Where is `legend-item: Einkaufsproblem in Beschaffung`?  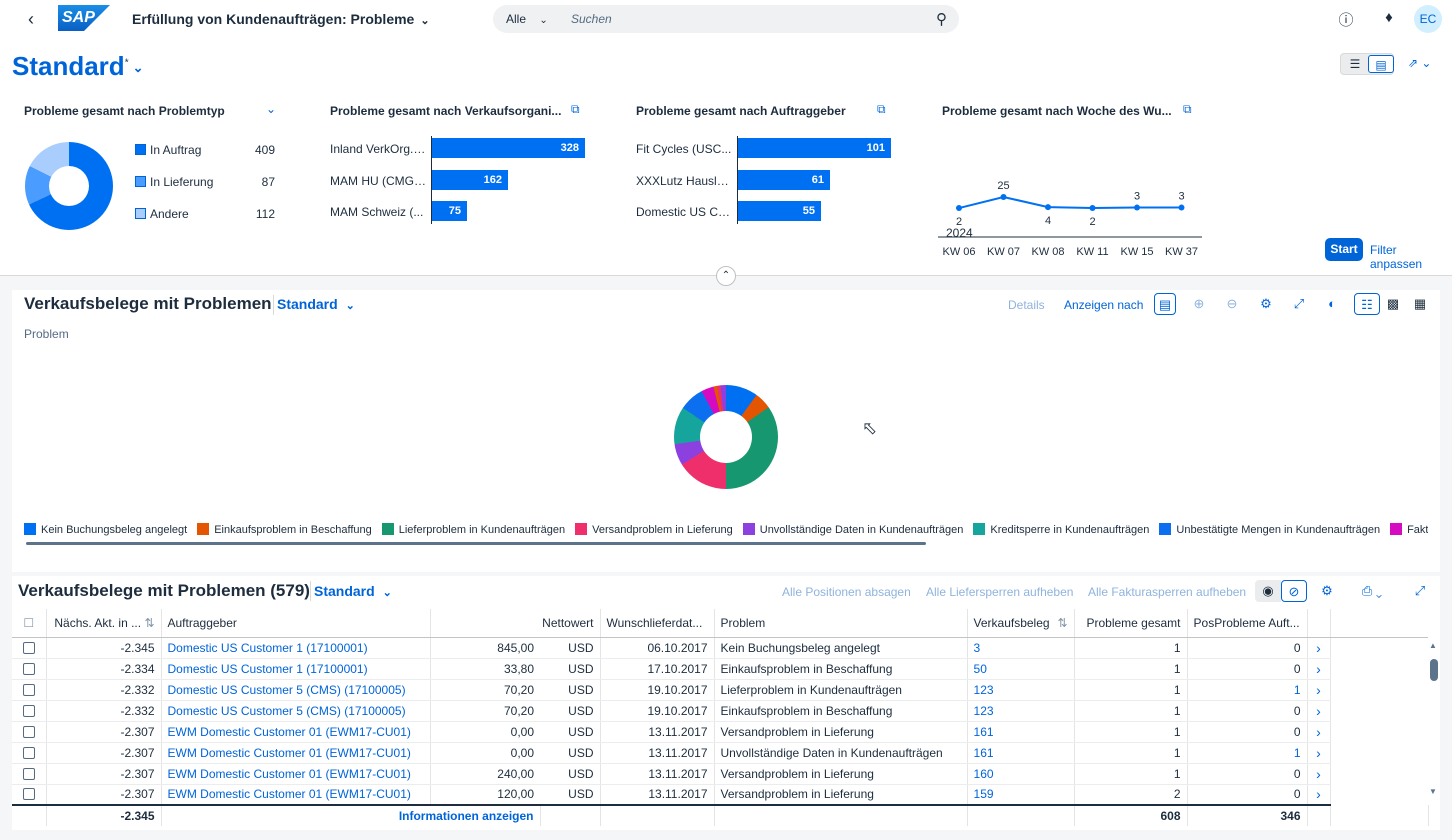 legend-item: Einkaufsproblem in Beschaffung is located at coordinates (284, 529).